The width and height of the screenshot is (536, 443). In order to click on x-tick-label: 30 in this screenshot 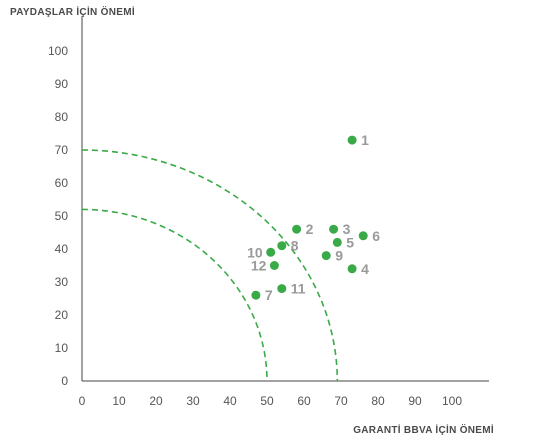, I will do `click(193, 401)`.